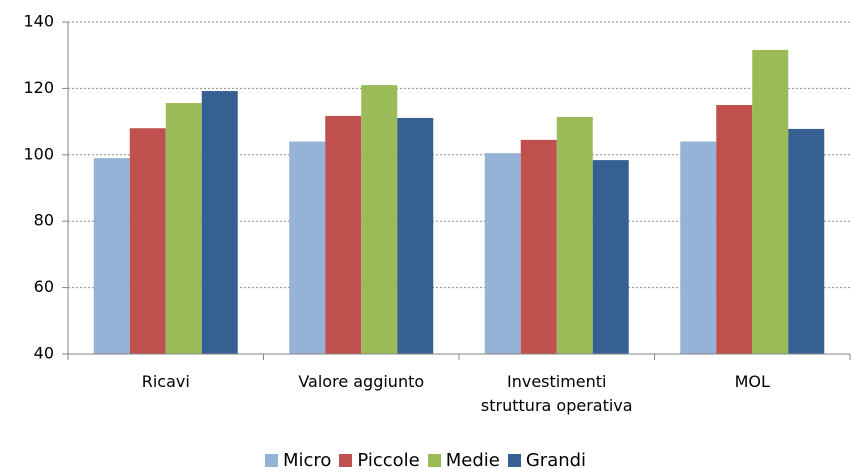 This screenshot has height=472, width=851. I want to click on legend-item: Medie, so click(463, 461).